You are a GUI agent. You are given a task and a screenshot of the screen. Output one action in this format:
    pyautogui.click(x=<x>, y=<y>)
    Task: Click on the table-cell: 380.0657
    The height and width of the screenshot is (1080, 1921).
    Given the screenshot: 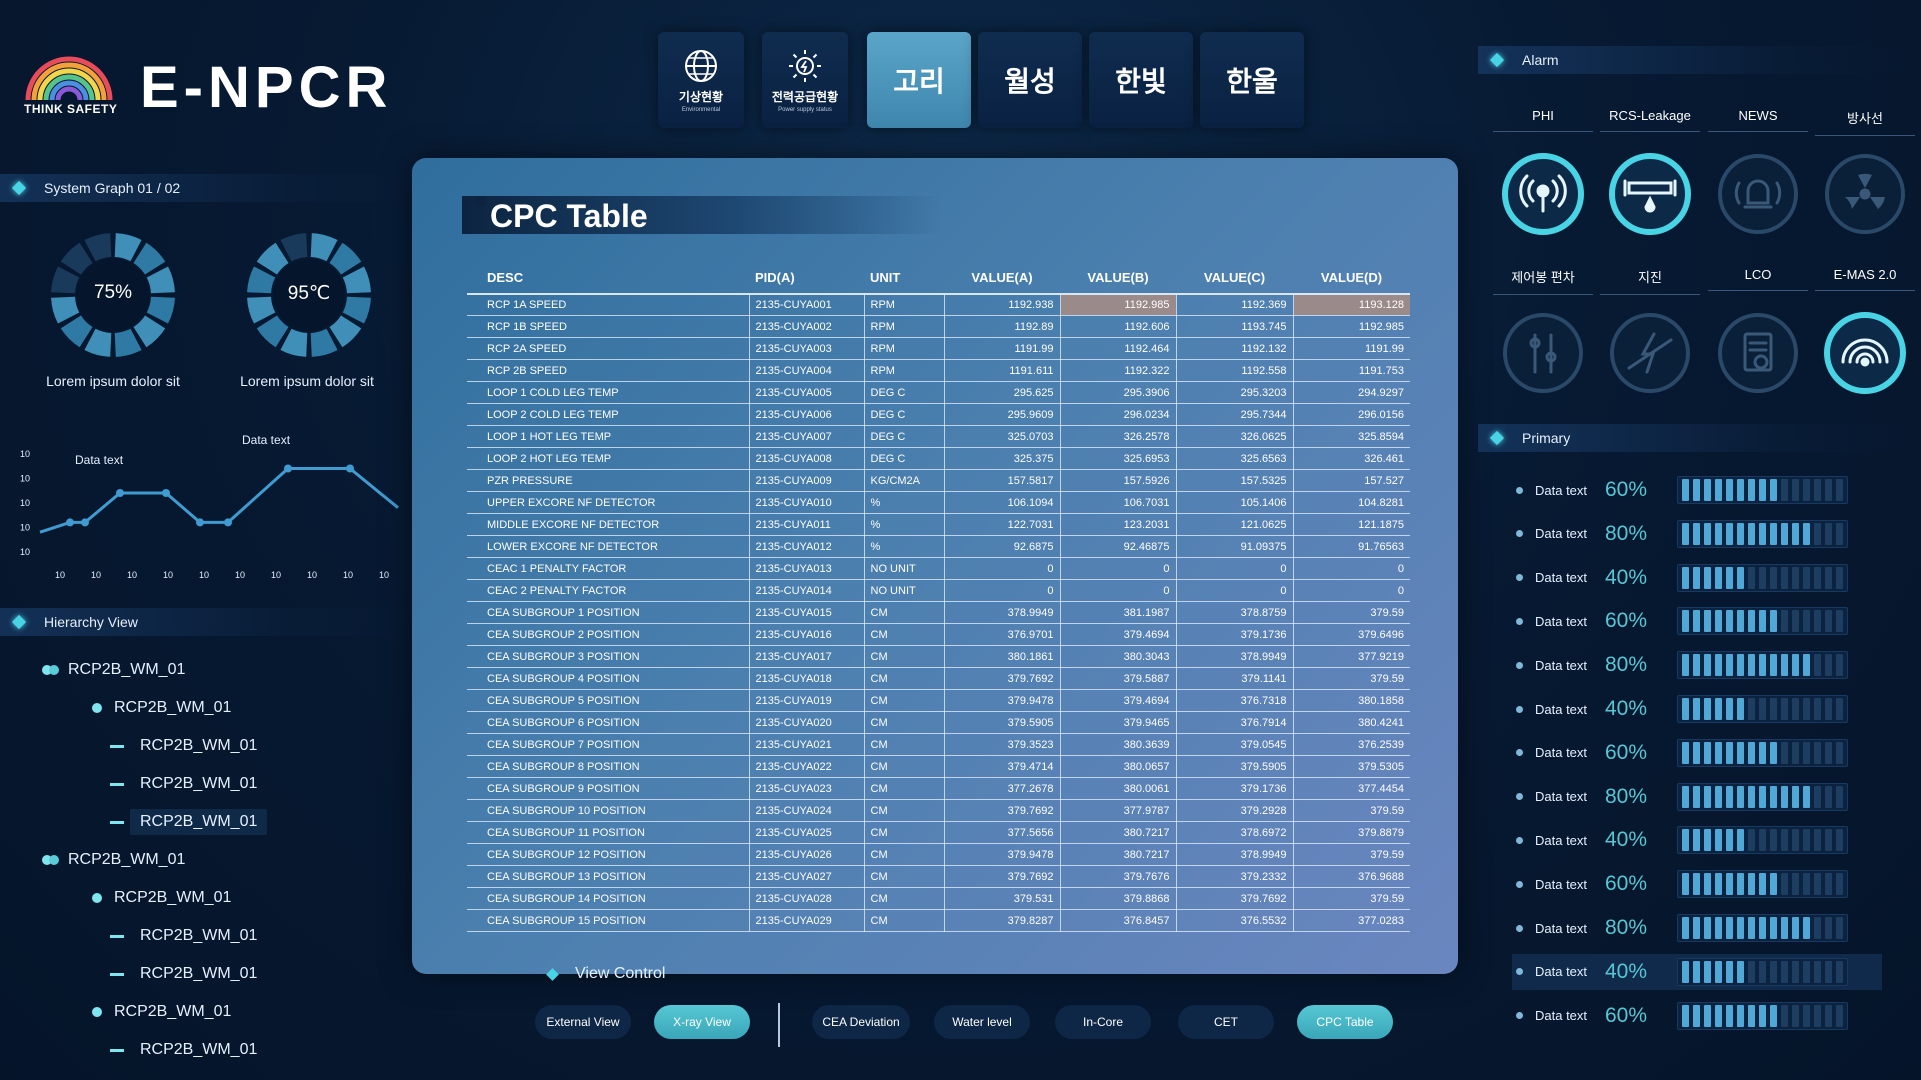 What is the action you would take?
    pyautogui.click(x=1118, y=767)
    